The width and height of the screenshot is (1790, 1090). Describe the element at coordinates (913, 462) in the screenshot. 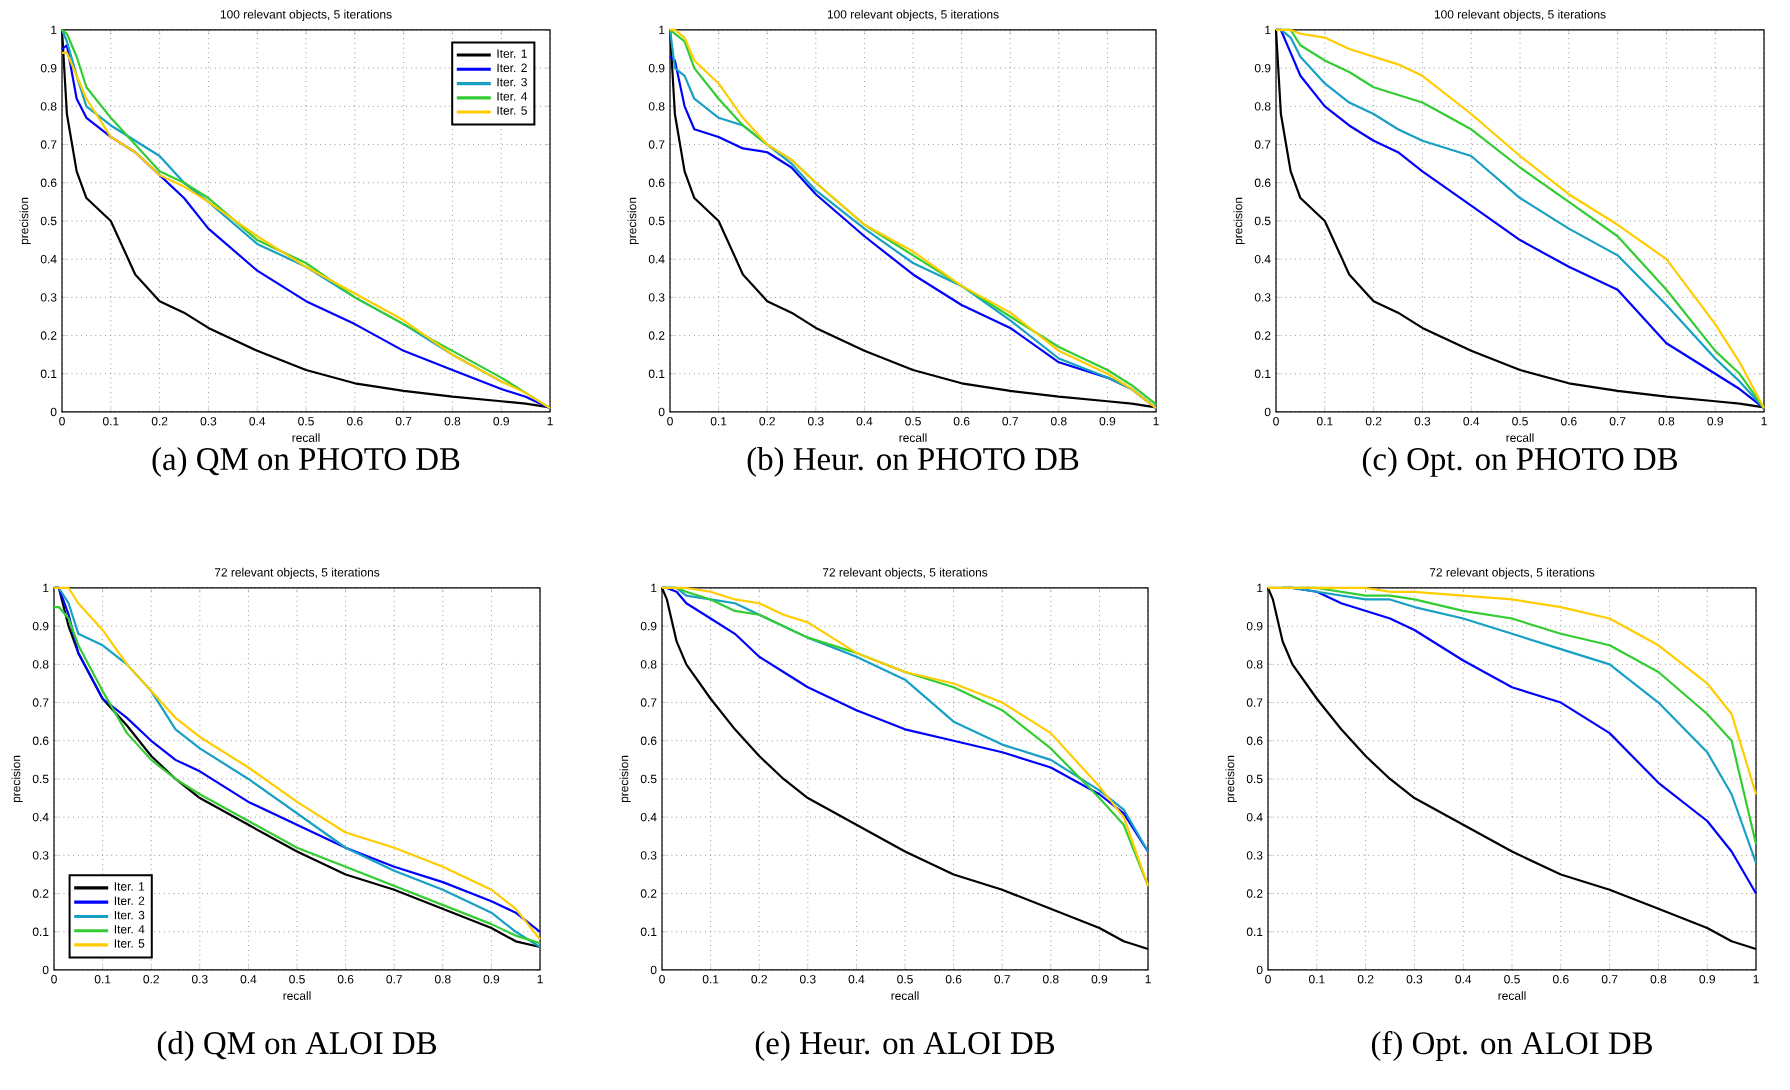

I see `text: (b) Heur. on PHOTO DB` at that location.